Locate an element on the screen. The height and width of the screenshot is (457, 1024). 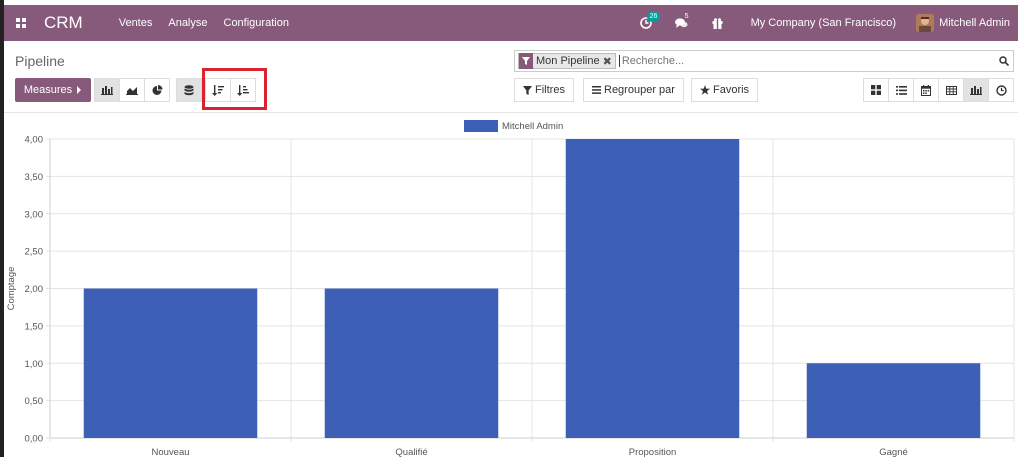
messages-badge: 5 is located at coordinates (686, 16).